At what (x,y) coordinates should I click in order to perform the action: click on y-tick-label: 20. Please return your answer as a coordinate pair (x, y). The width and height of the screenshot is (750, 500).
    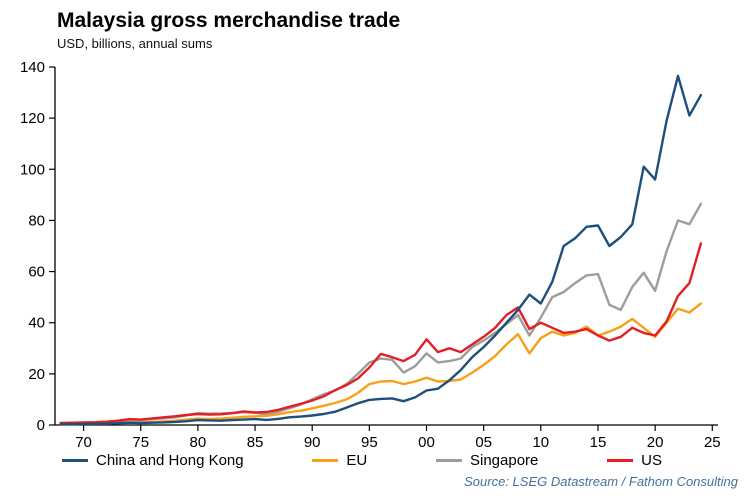
    Looking at the image, I should click on (36, 374).